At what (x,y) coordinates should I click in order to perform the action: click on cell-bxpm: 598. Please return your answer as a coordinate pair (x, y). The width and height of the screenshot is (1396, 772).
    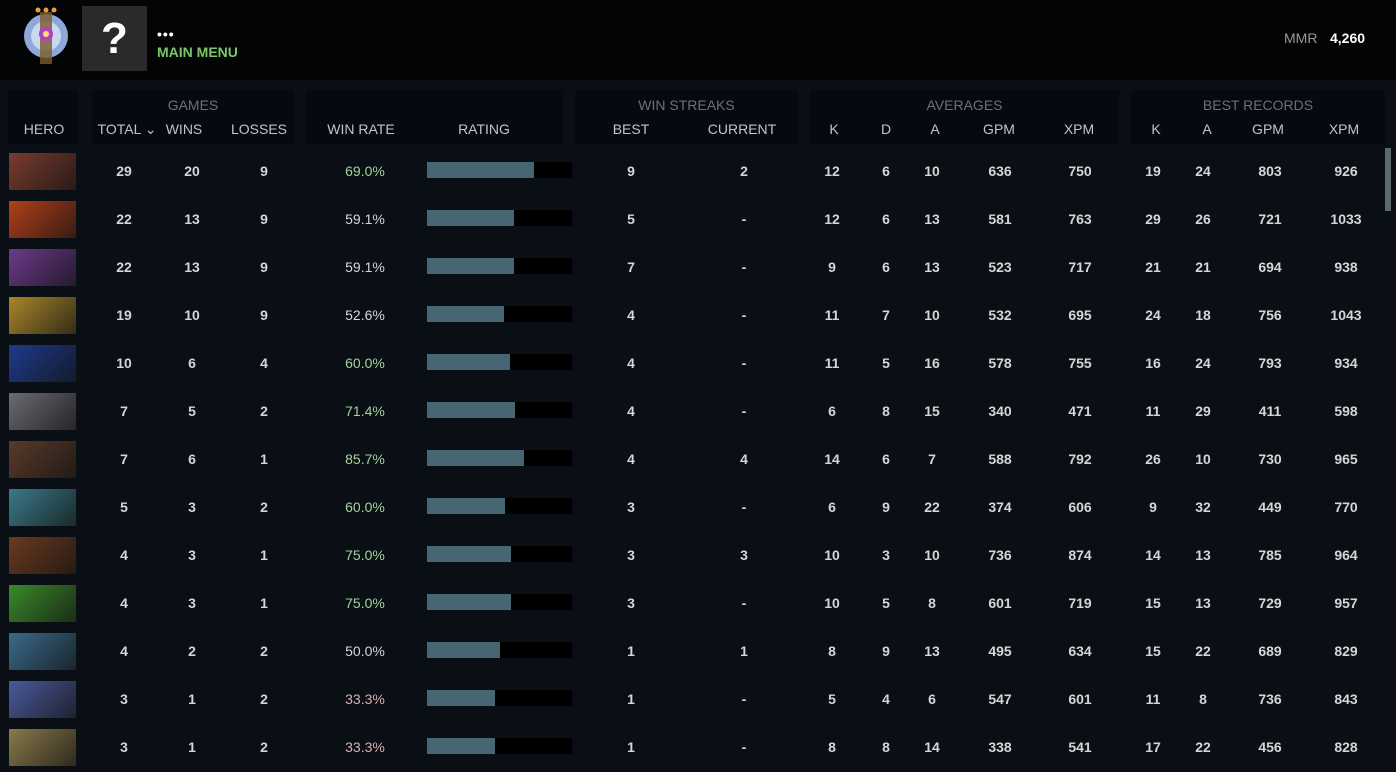
    Looking at the image, I should click on (1346, 411).